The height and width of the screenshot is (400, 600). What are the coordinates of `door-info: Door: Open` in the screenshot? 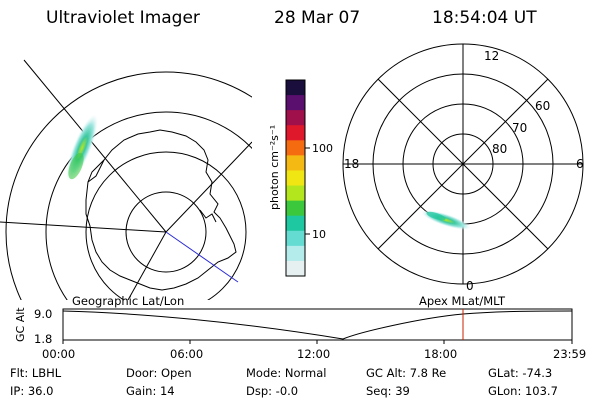 It's located at (159, 373).